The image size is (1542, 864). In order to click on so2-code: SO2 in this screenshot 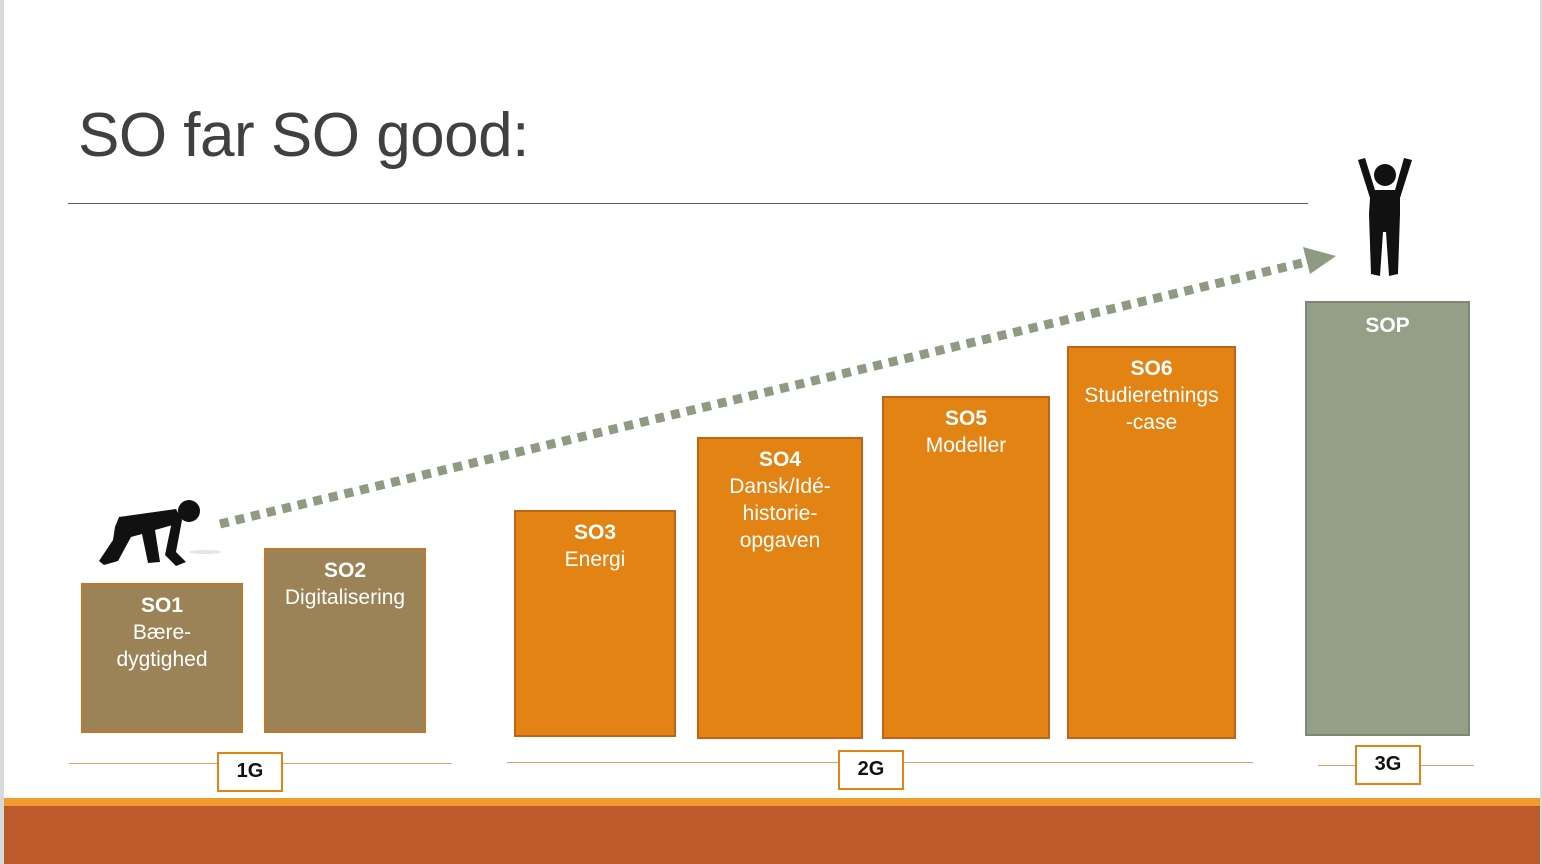, I will do `click(345, 570)`.